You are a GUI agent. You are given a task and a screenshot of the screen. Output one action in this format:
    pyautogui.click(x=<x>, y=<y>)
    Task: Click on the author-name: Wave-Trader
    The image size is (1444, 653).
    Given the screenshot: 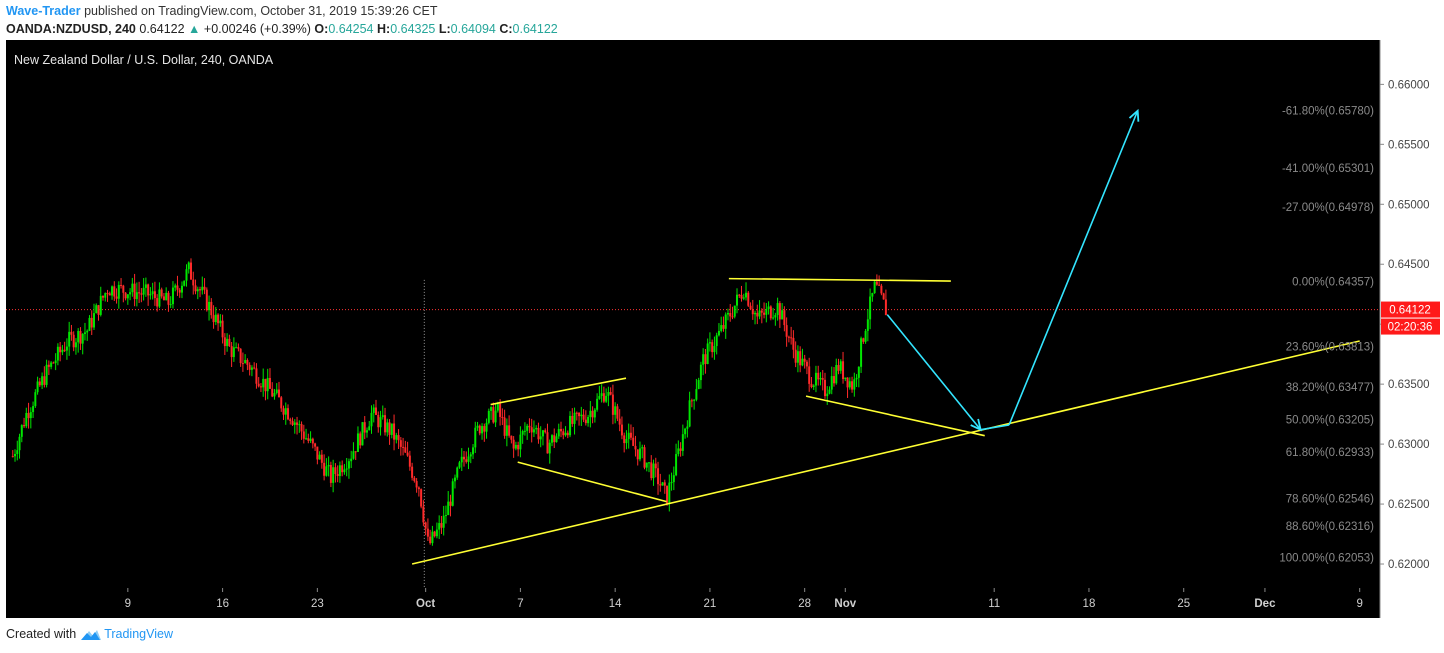 What is the action you would take?
    pyautogui.click(x=43, y=11)
    